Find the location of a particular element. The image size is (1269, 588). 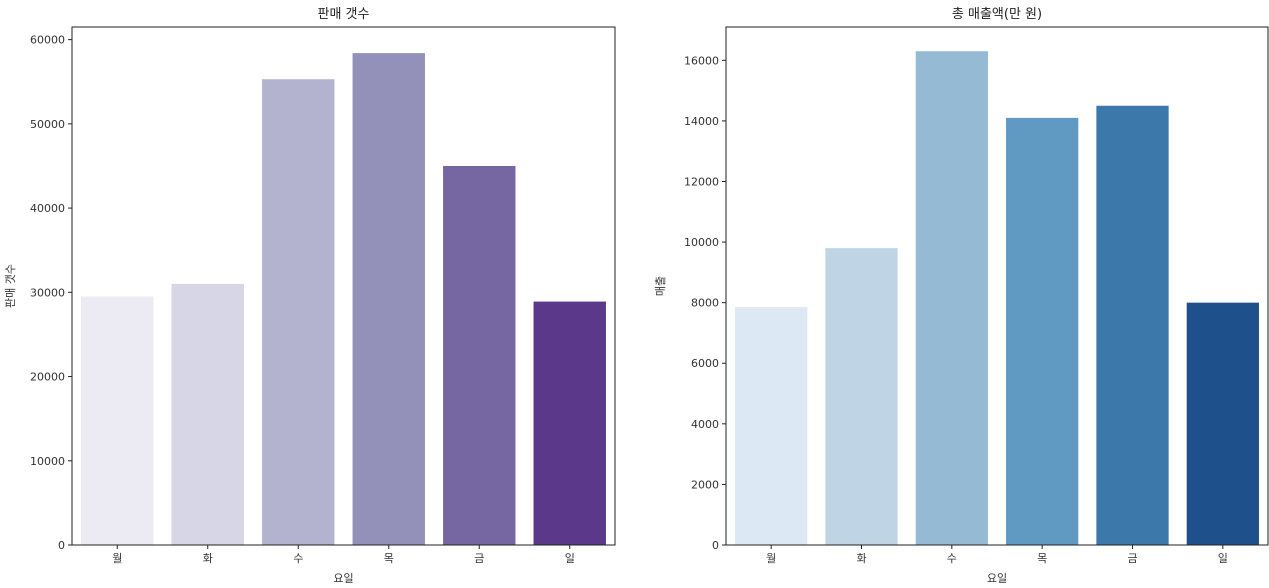

chart2-xtick-label-4: 금 is located at coordinates (1132, 558).